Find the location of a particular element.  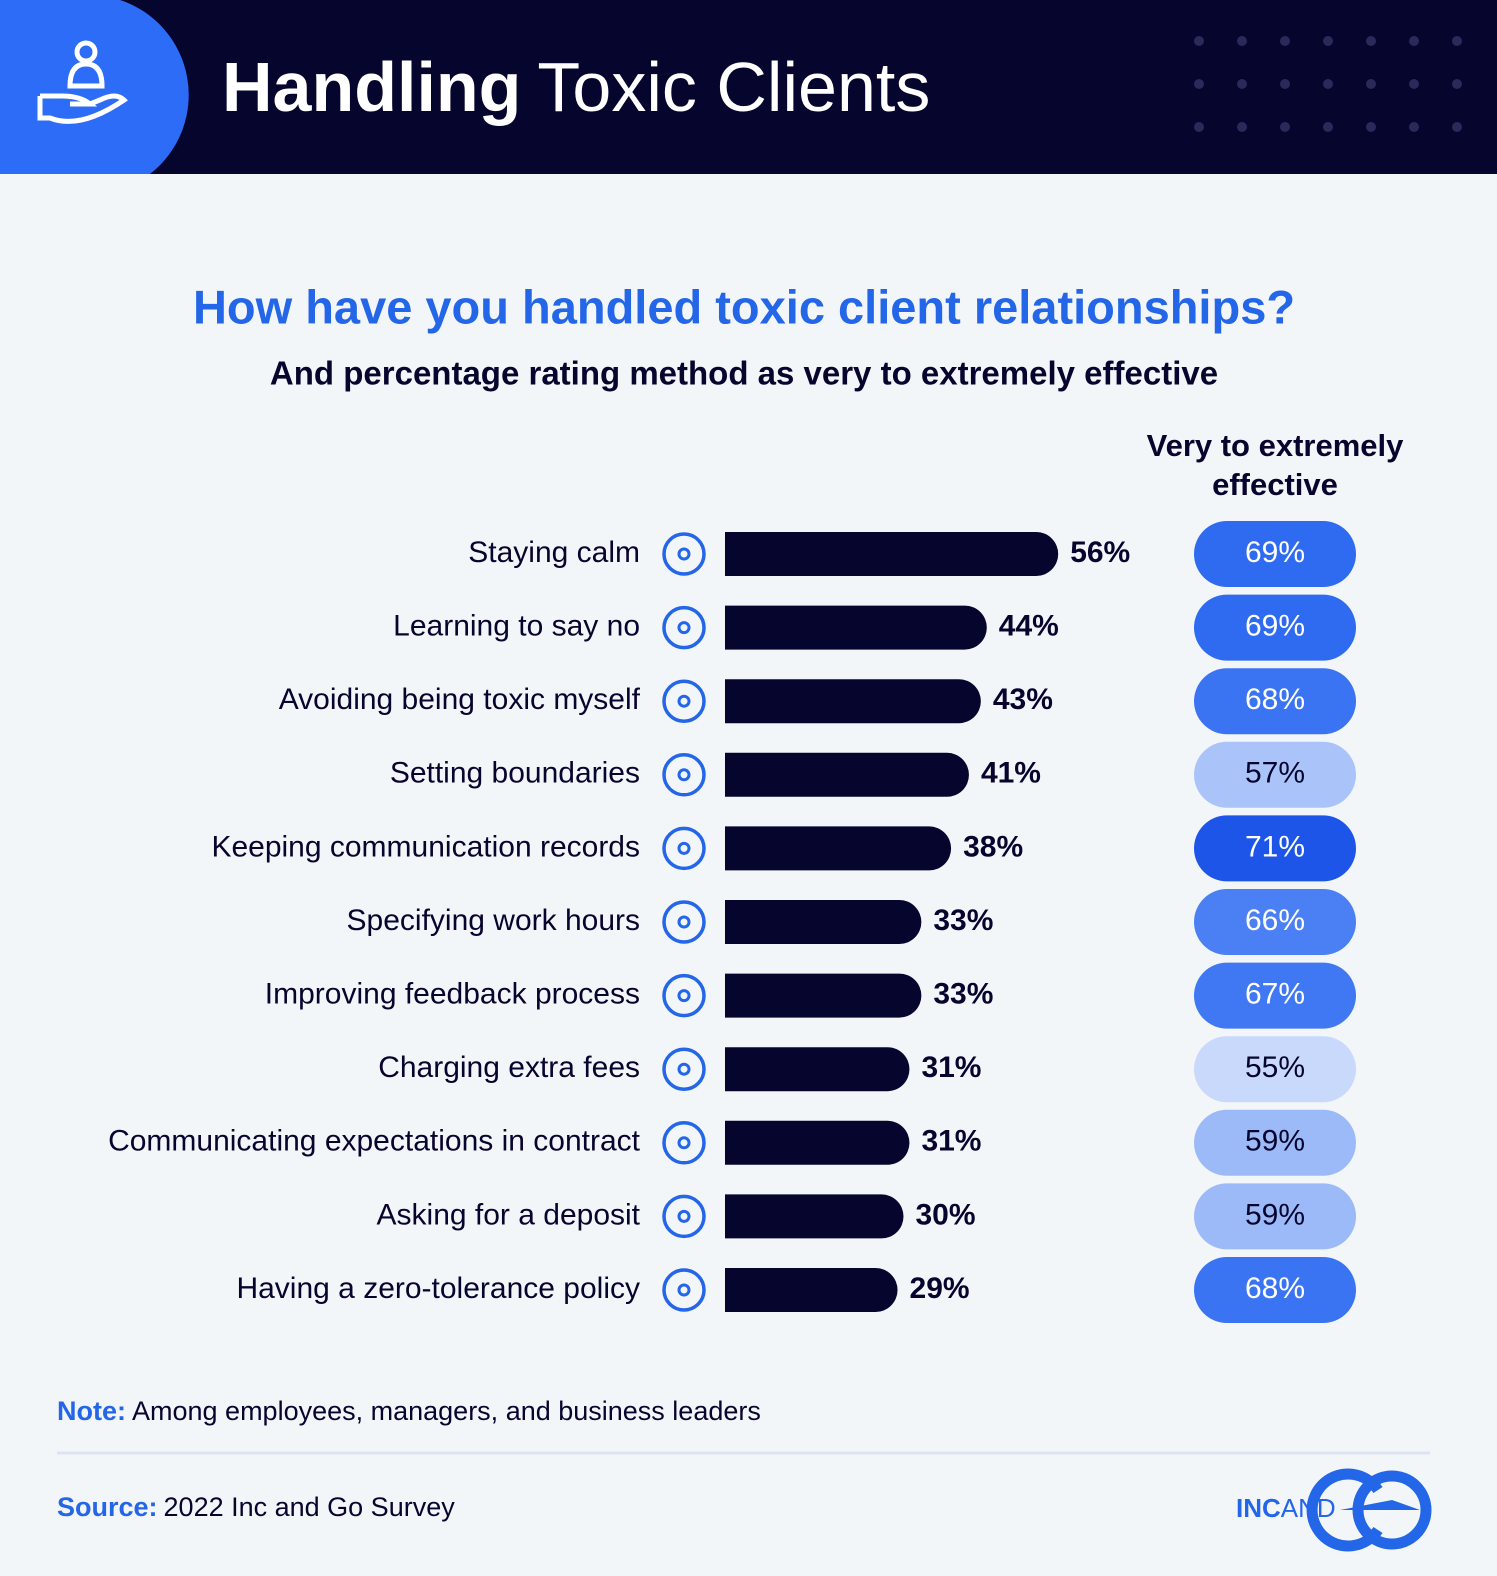

dot-pattern is located at coordinates (1328, 84).